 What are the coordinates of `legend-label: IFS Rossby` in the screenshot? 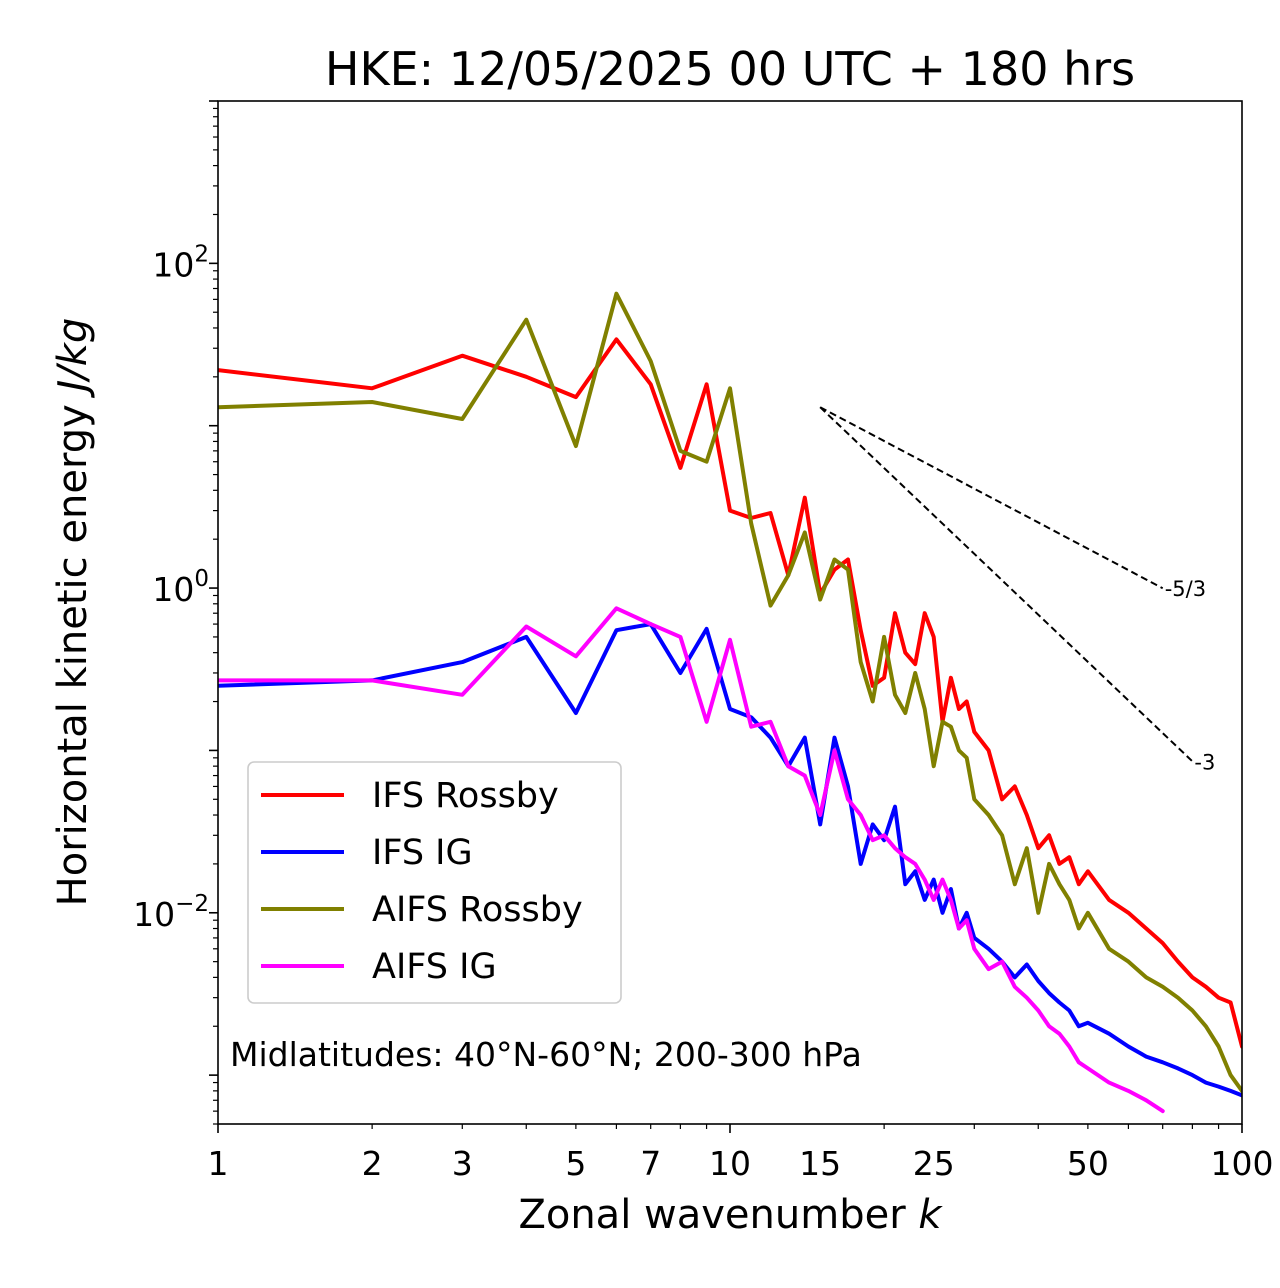 It's located at (465, 796).